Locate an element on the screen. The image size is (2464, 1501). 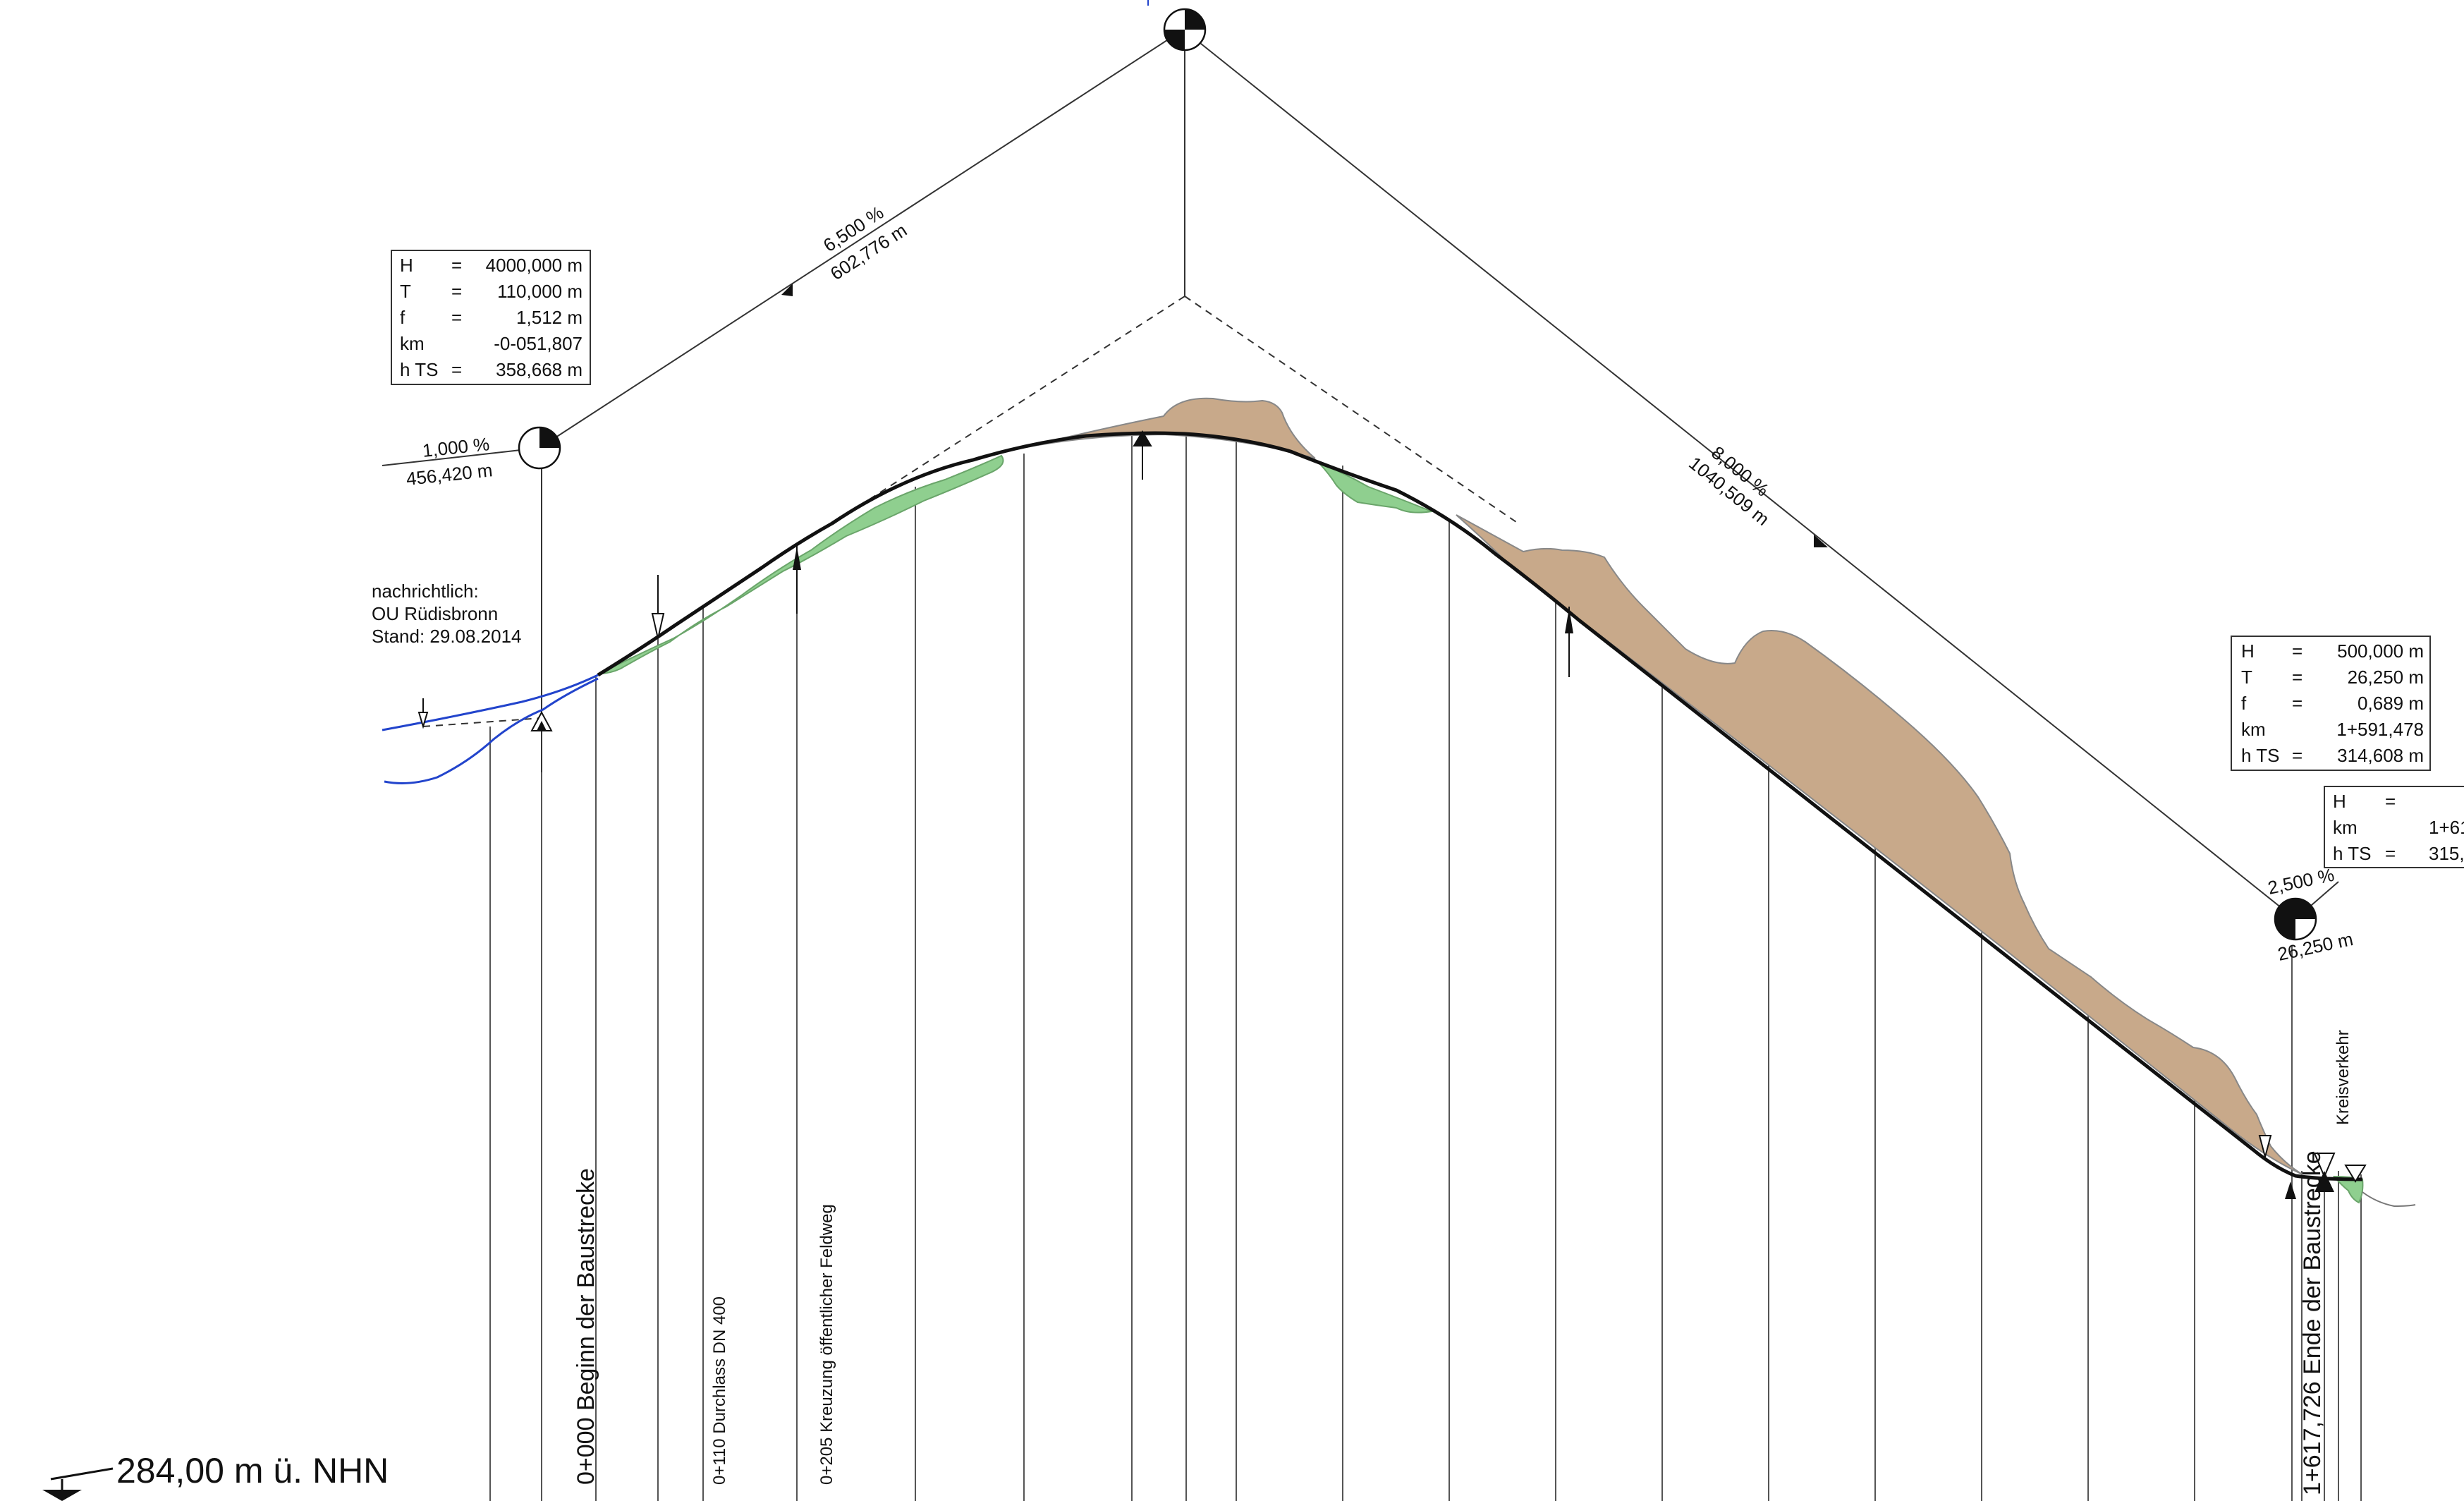
note-line-2: OU Rüdisbronn is located at coordinates (435, 613).